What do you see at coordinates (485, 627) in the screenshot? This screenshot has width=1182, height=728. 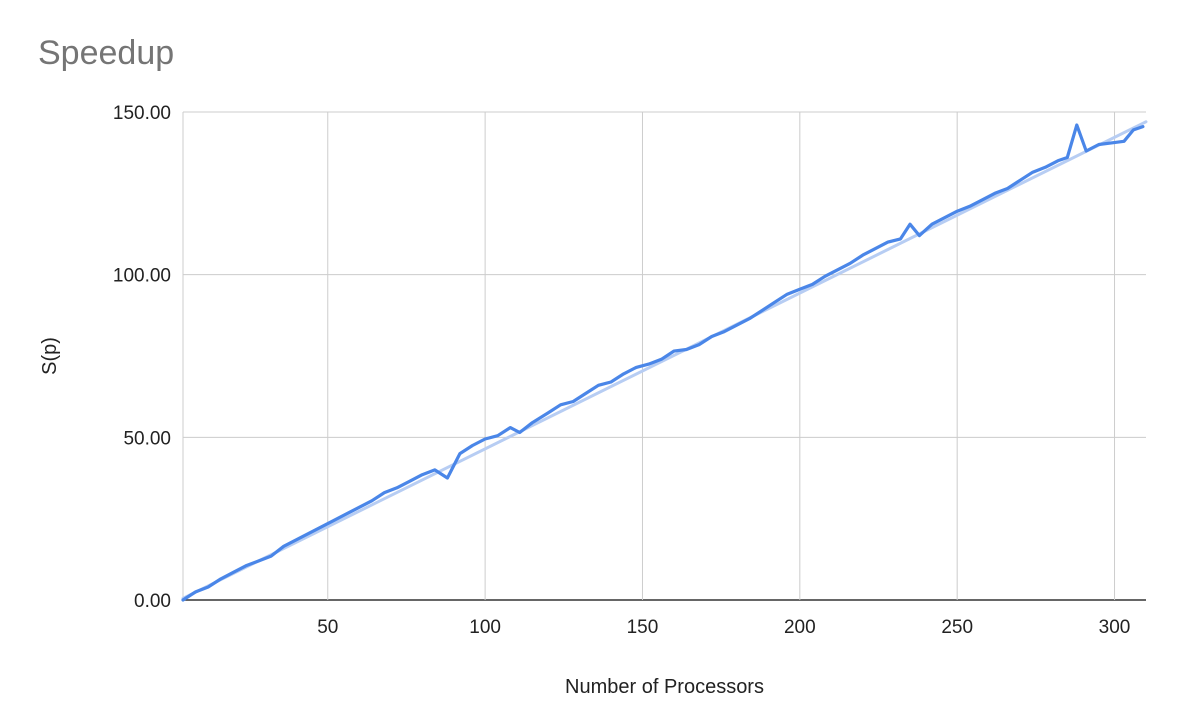 I see `x-tick-label: 100` at bounding box center [485, 627].